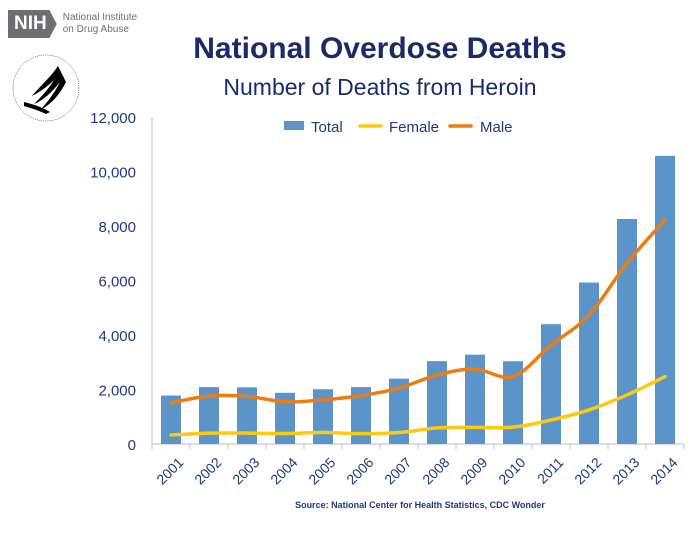 The height and width of the screenshot is (536, 699). Describe the element at coordinates (551, 384) in the screenshot. I see `bar-total-2011` at that location.